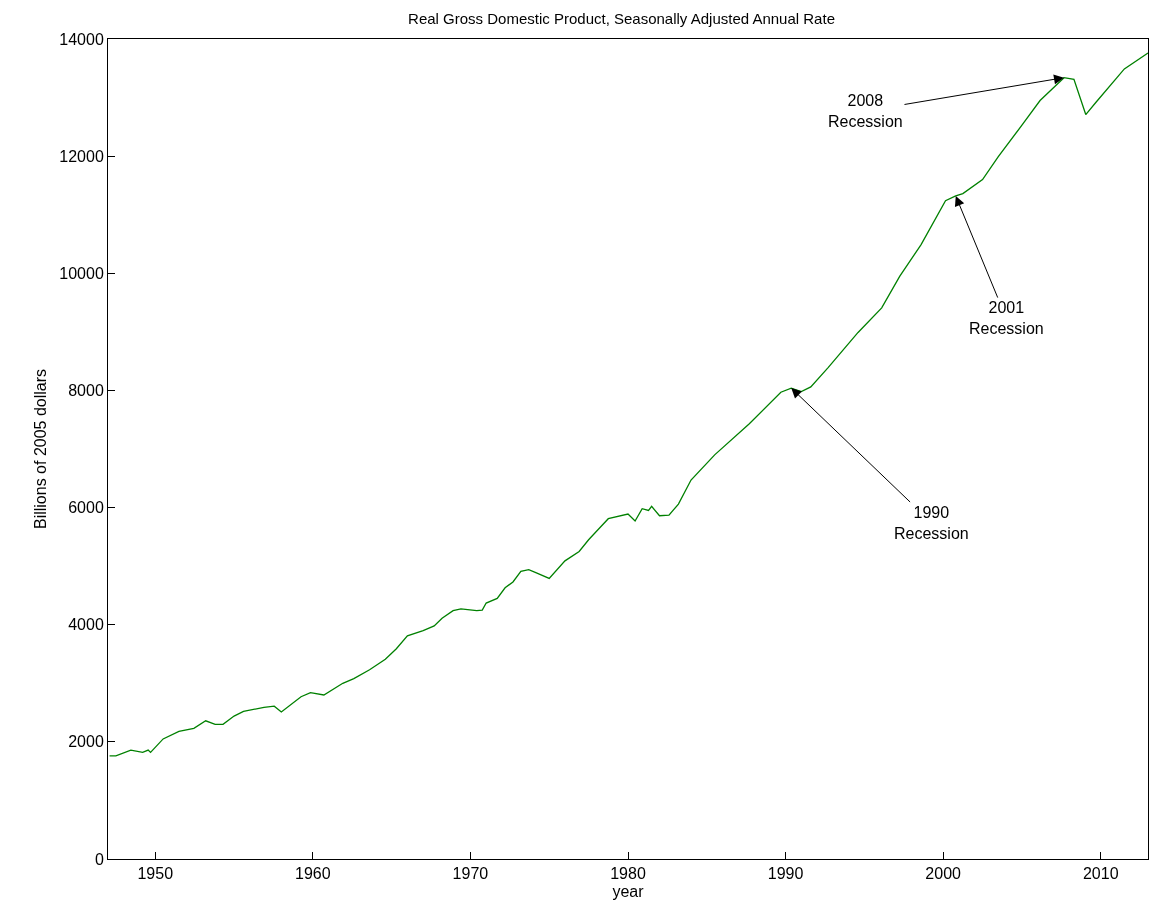 The image size is (1151, 919). Describe the element at coordinates (785, 874) in the screenshot. I see `x-tick-label: 1990` at that location.